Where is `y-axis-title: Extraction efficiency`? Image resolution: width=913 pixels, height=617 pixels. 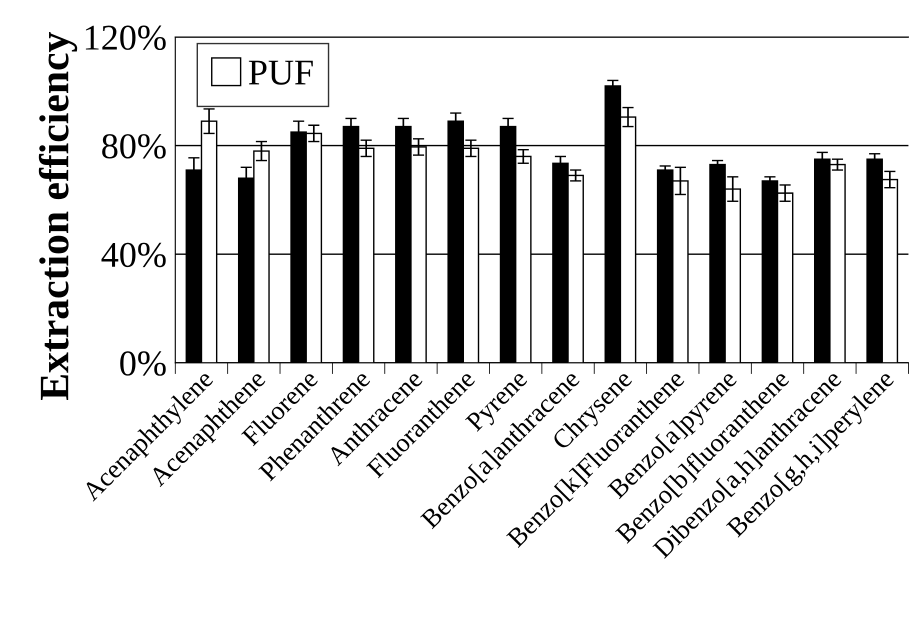 y-axis-title: Extraction efficiency is located at coordinates (58, 216).